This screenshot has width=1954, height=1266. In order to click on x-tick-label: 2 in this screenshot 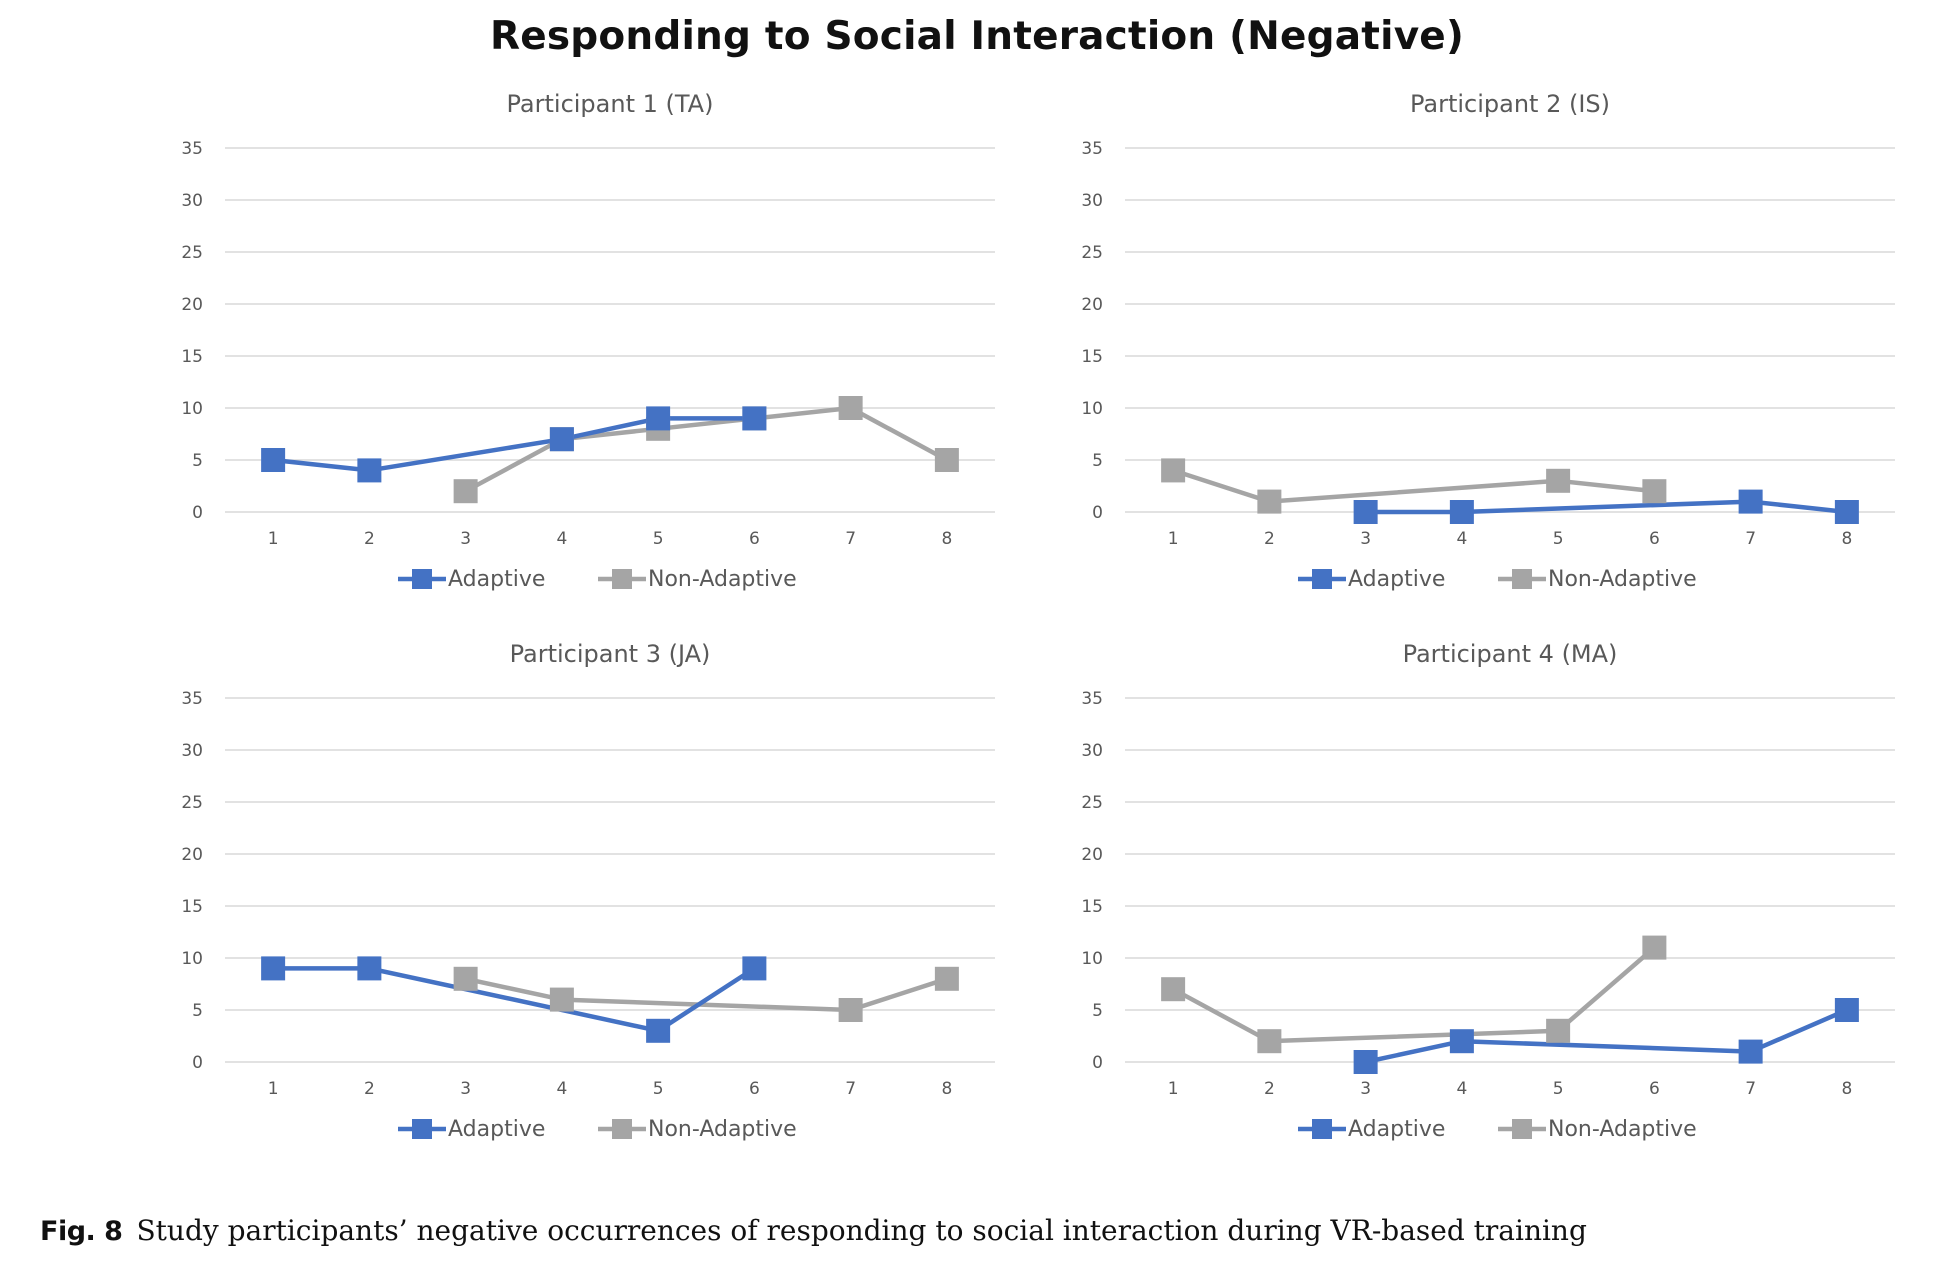, I will do `click(369, 1089)`.